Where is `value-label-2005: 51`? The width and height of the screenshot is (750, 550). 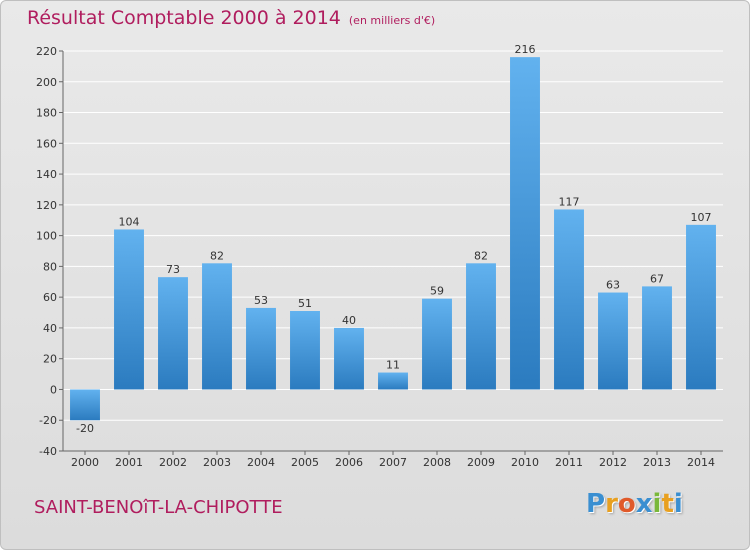
value-label-2005: 51 is located at coordinates (305, 303).